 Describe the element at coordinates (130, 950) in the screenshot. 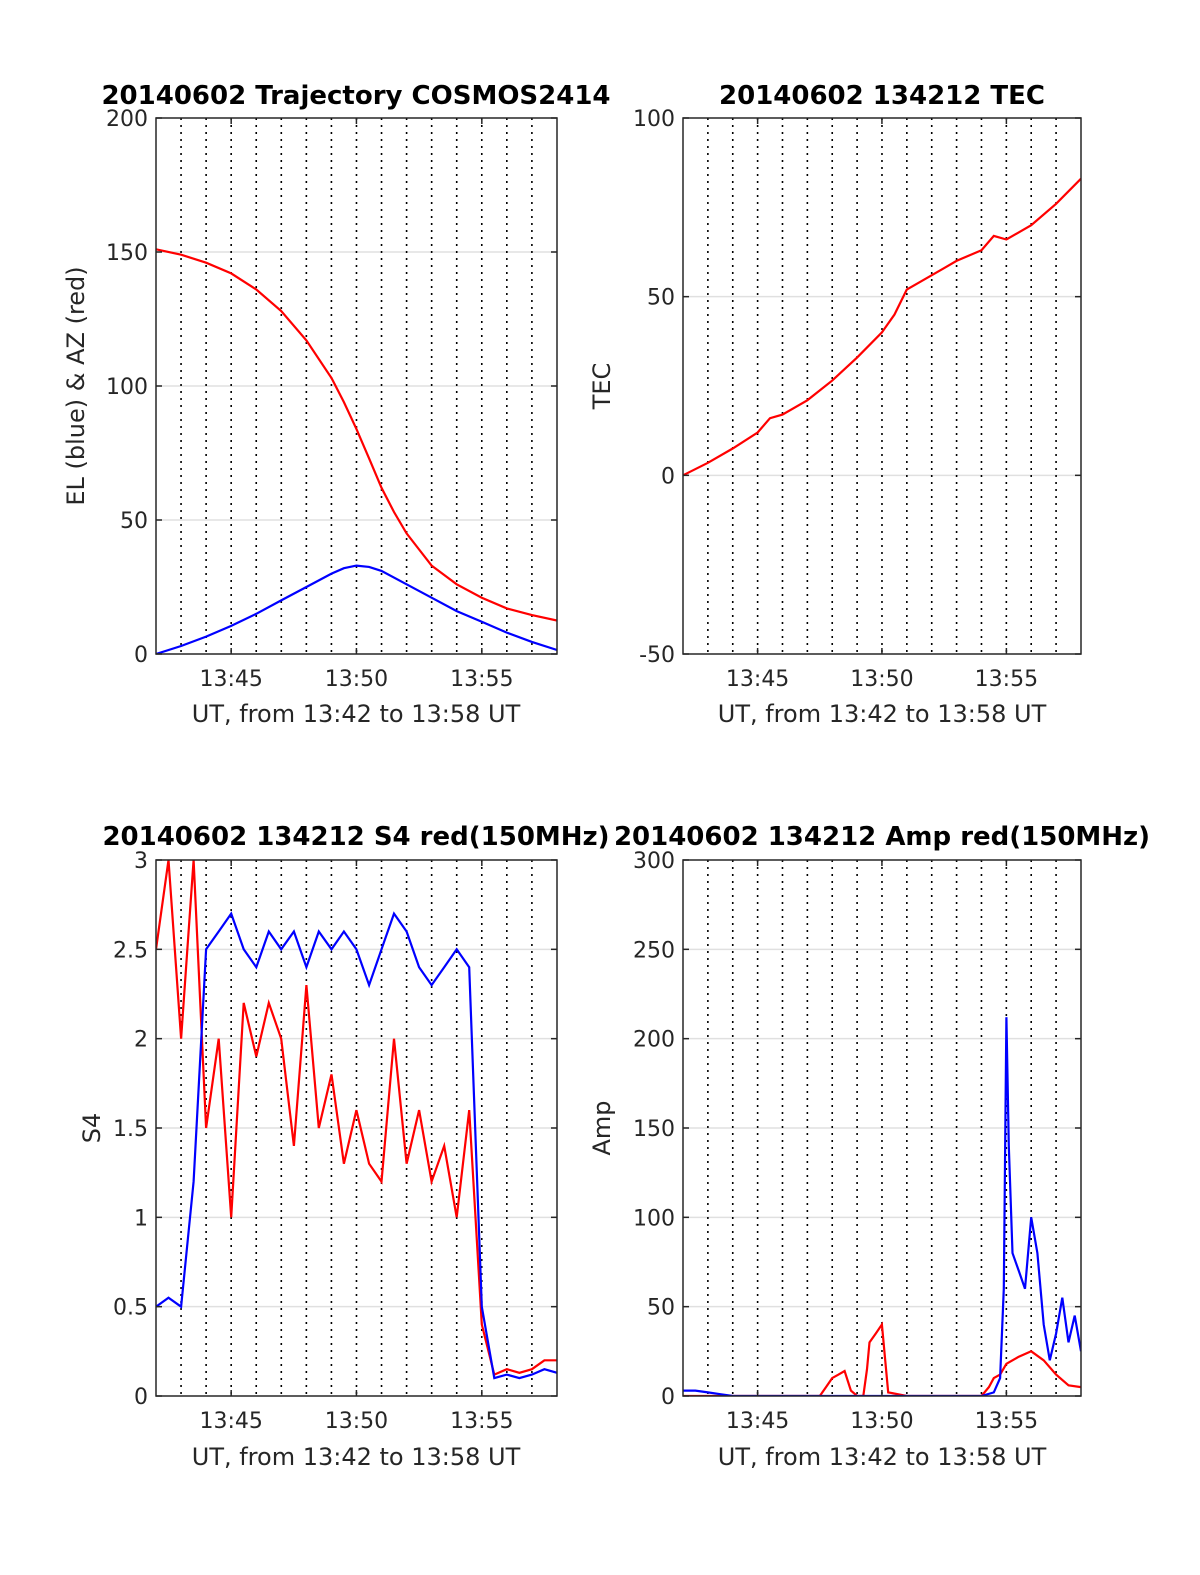

I see `y-tick-label: 2.5` at that location.